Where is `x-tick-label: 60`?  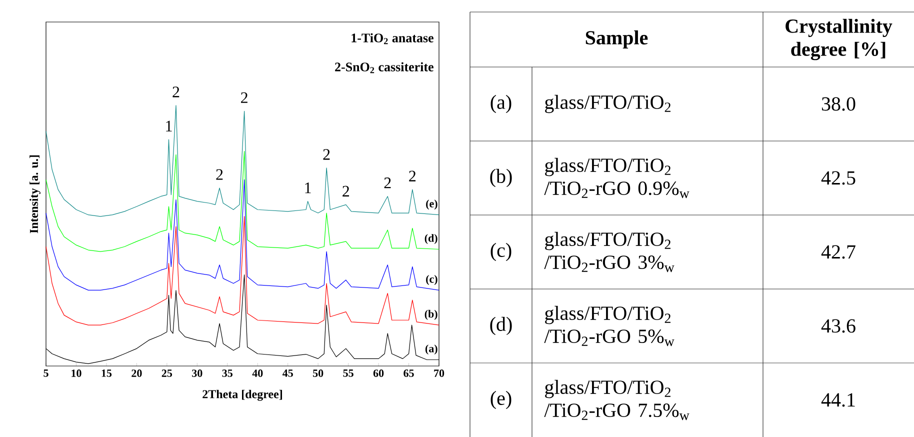
x-tick-label: 60 is located at coordinates (378, 373).